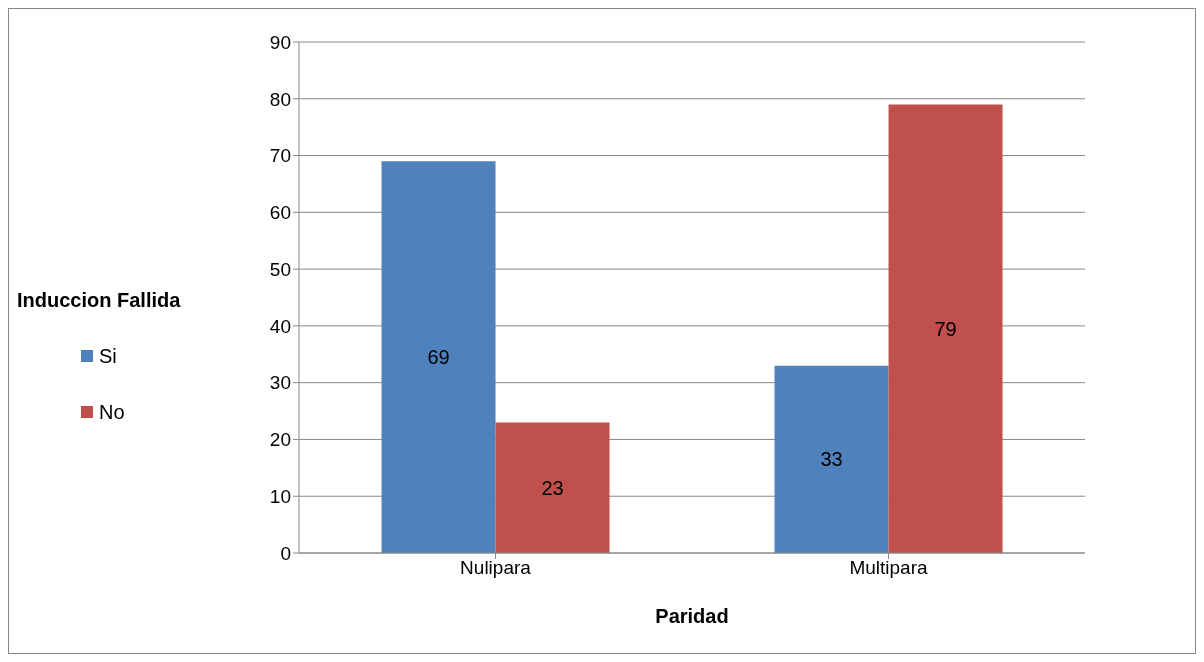  Describe the element at coordinates (280, 156) in the screenshot. I see `y-tick-label: 70` at that location.